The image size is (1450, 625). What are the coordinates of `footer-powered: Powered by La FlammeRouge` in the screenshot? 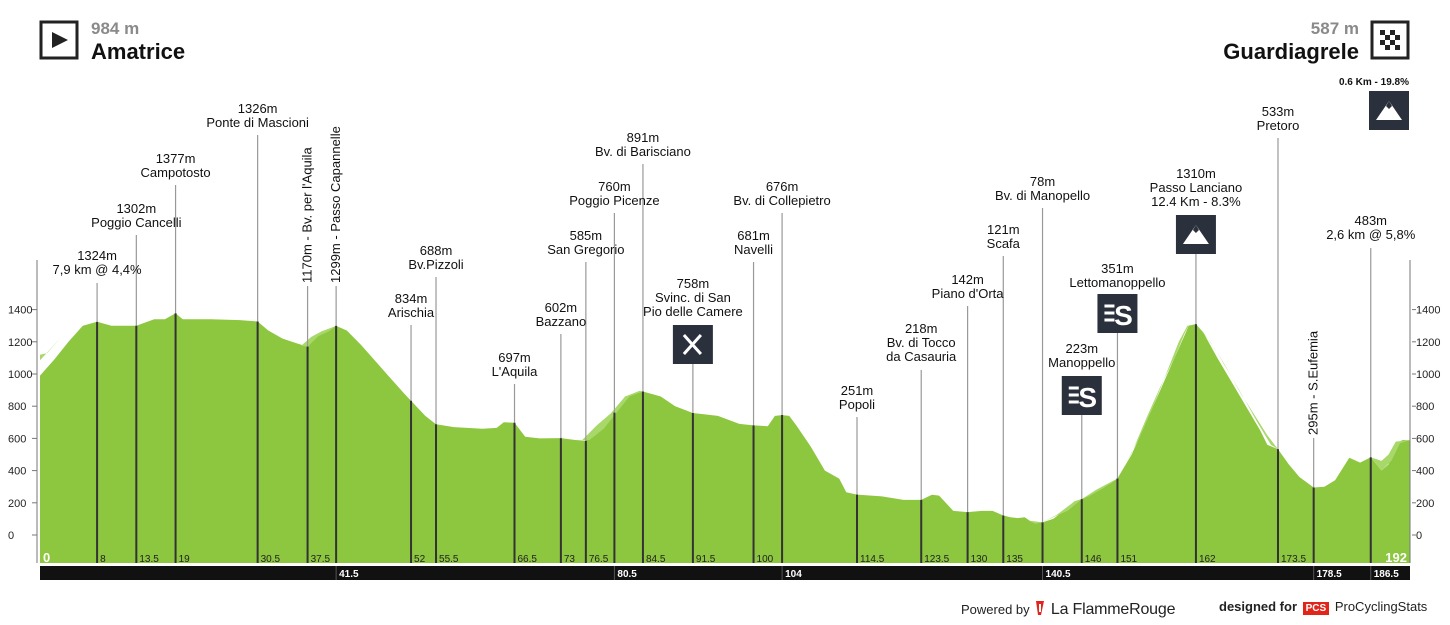 It's located at (1068, 609).